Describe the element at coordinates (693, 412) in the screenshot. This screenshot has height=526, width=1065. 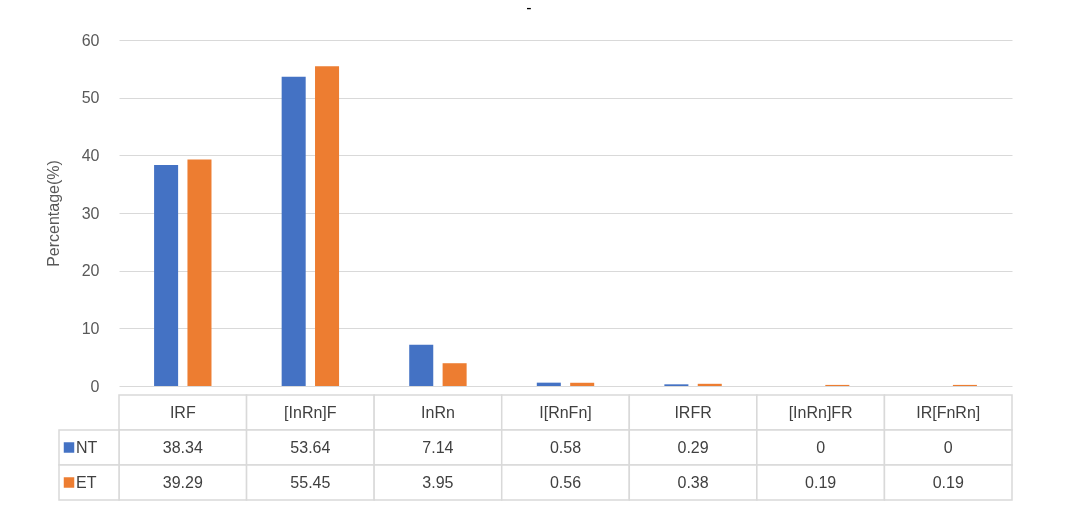
I see `x-tick-label: IRFR` at that location.